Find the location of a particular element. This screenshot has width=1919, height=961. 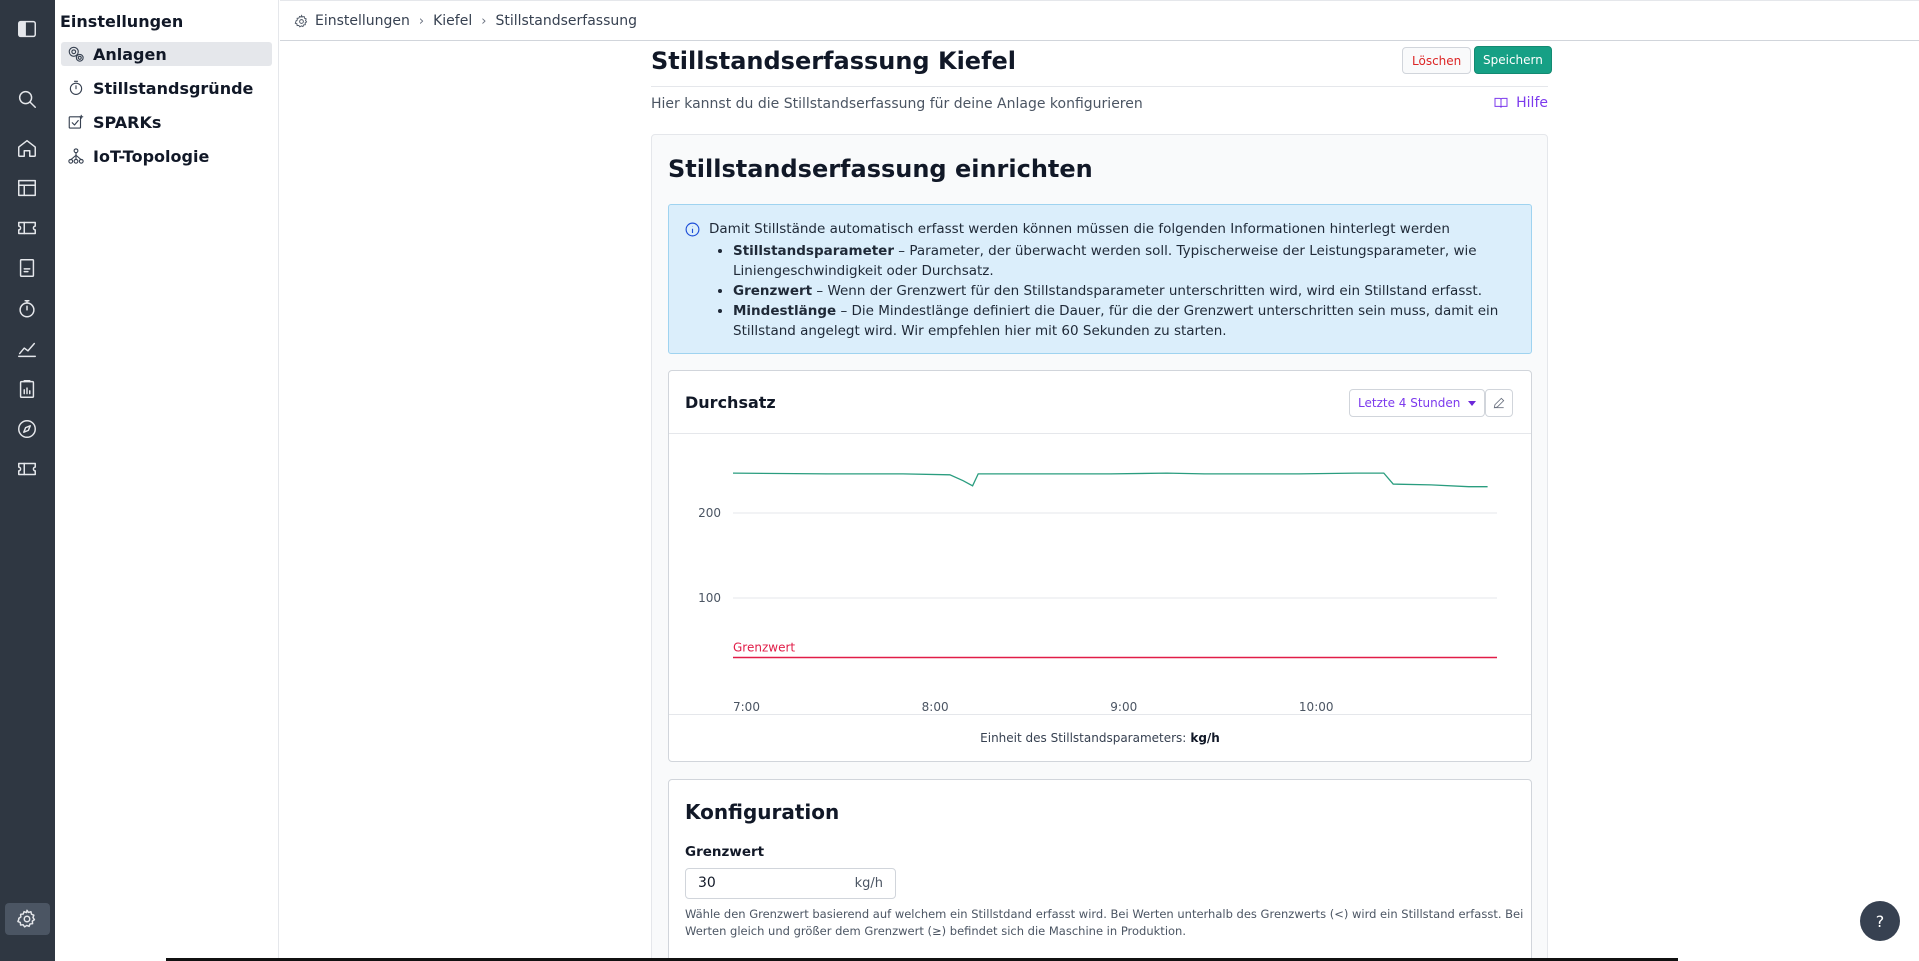

sidebar-item-label: SPARKs is located at coordinates (127, 122).